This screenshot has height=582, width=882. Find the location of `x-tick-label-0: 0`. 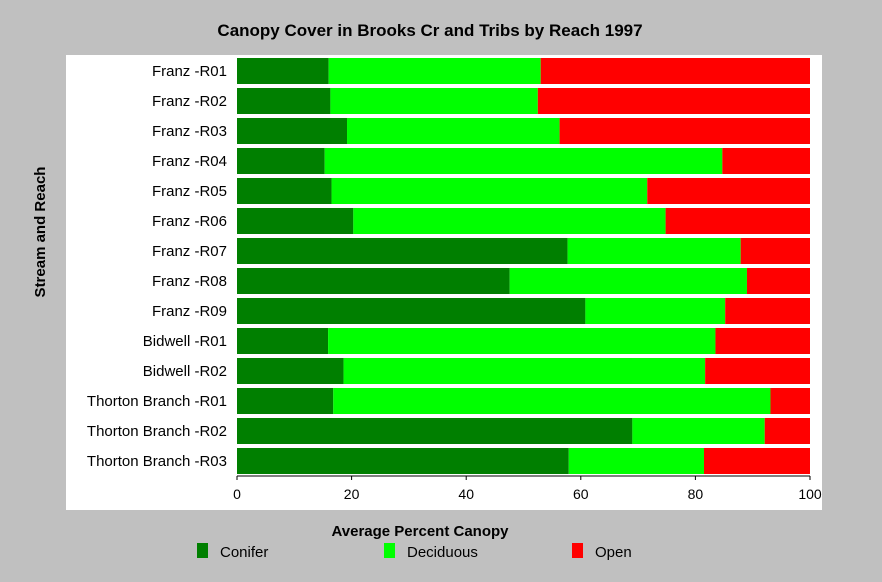

x-tick-label-0: 0 is located at coordinates (237, 494).